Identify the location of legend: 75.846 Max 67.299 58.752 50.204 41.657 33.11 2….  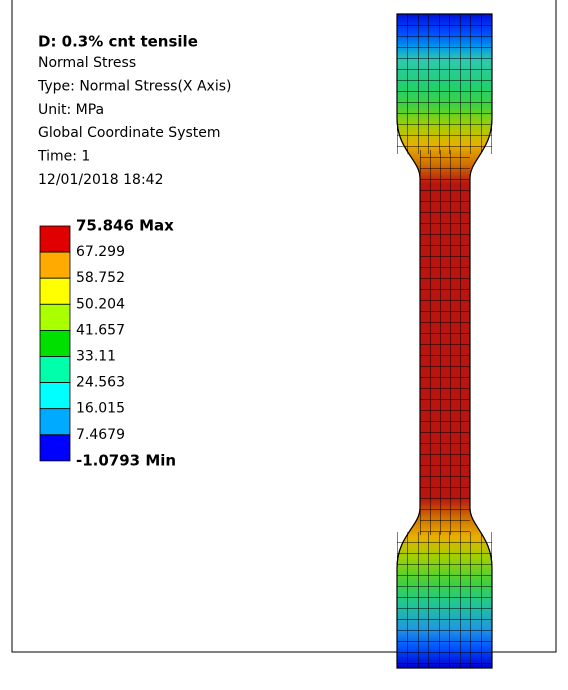
(107, 343).